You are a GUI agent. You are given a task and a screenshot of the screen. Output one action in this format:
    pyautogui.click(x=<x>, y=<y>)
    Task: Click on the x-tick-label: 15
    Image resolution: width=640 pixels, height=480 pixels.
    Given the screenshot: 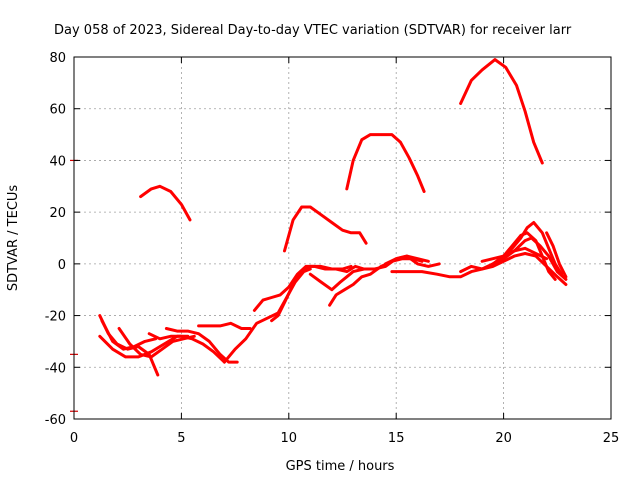 What is the action you would take?
    pyautogui.click(x=396, y=438)
    